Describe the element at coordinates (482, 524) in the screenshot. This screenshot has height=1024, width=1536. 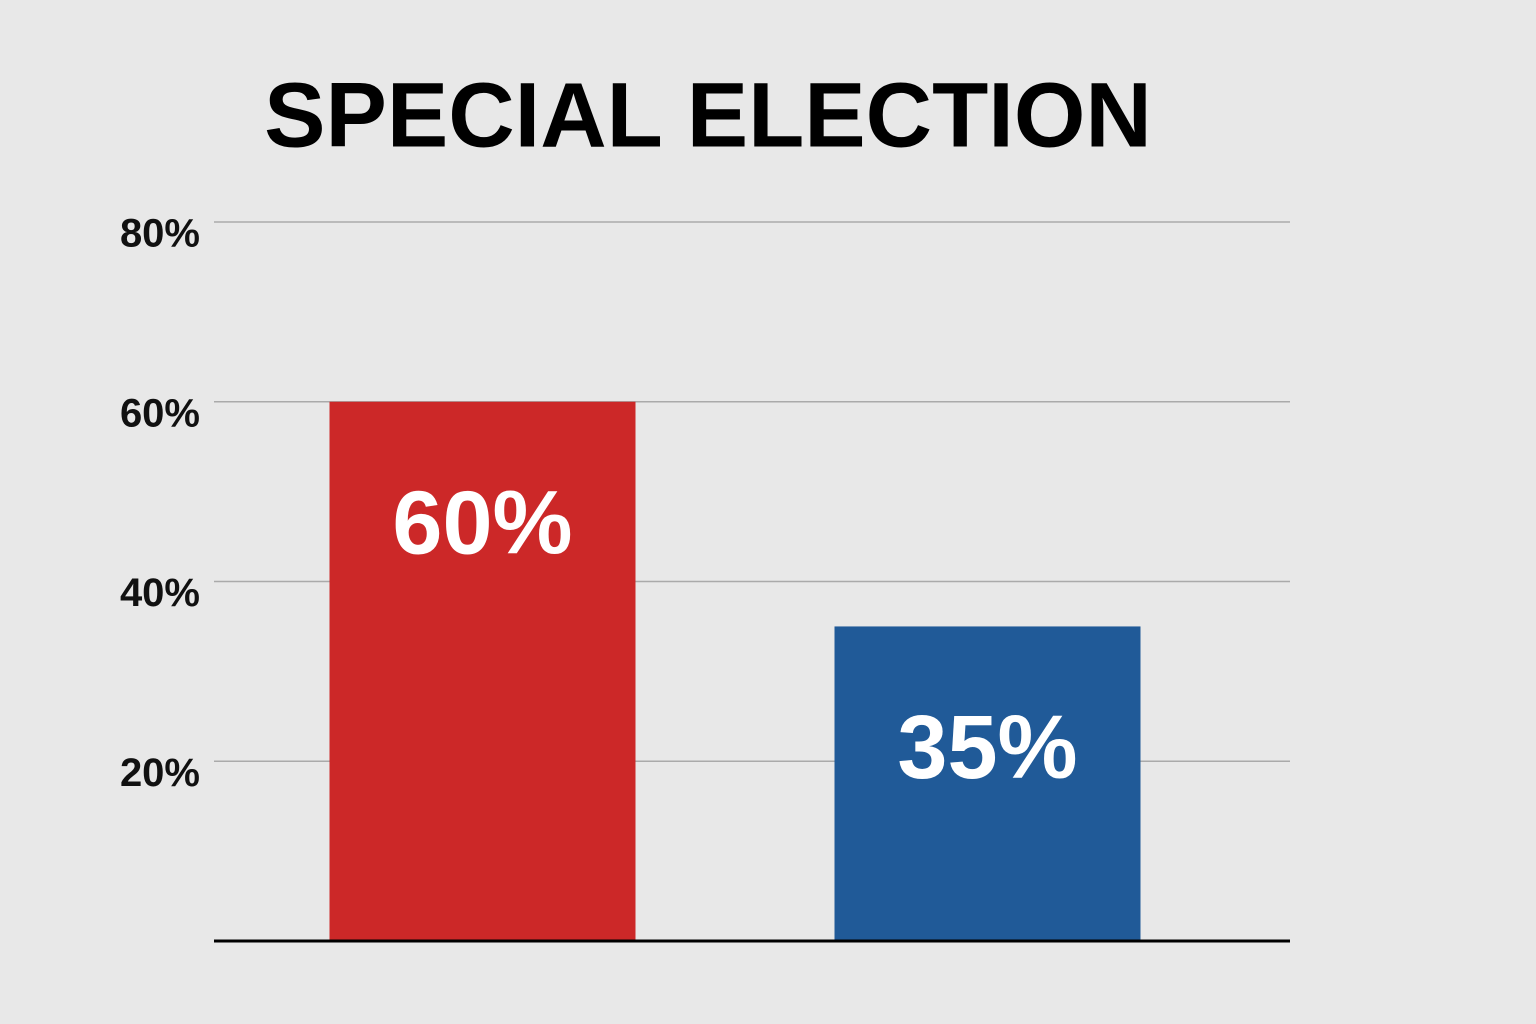
I see `bar-value-label: 60%` at that location.